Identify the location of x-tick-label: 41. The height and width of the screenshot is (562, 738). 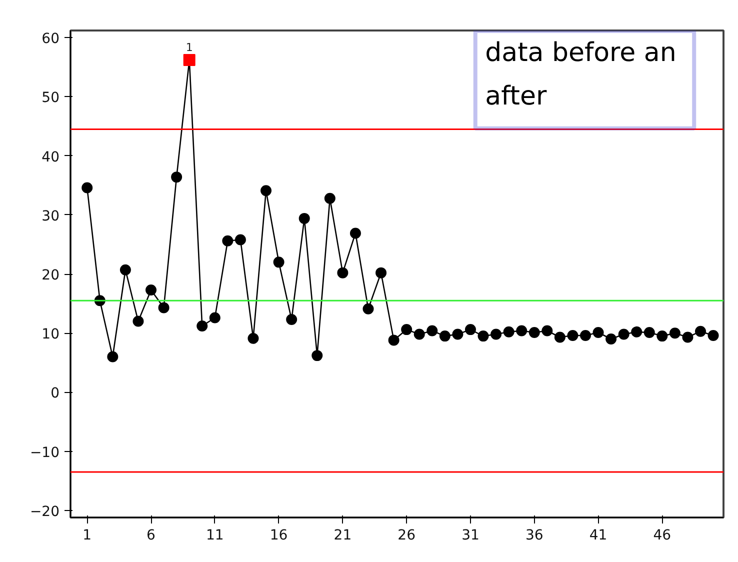
(598, 536).